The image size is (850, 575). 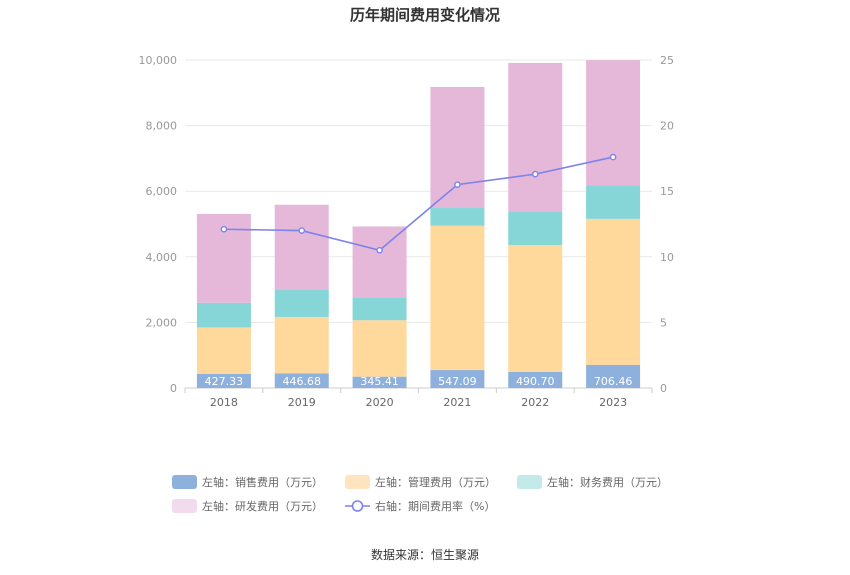 I want to click on legend-item: 左轴：财务费用（万元）, so click(x=592, y=482).